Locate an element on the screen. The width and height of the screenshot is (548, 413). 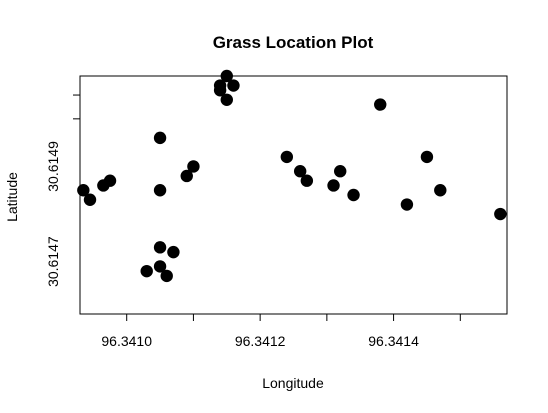
x-axis-label: Longitude is located at coordinates (293, 383).